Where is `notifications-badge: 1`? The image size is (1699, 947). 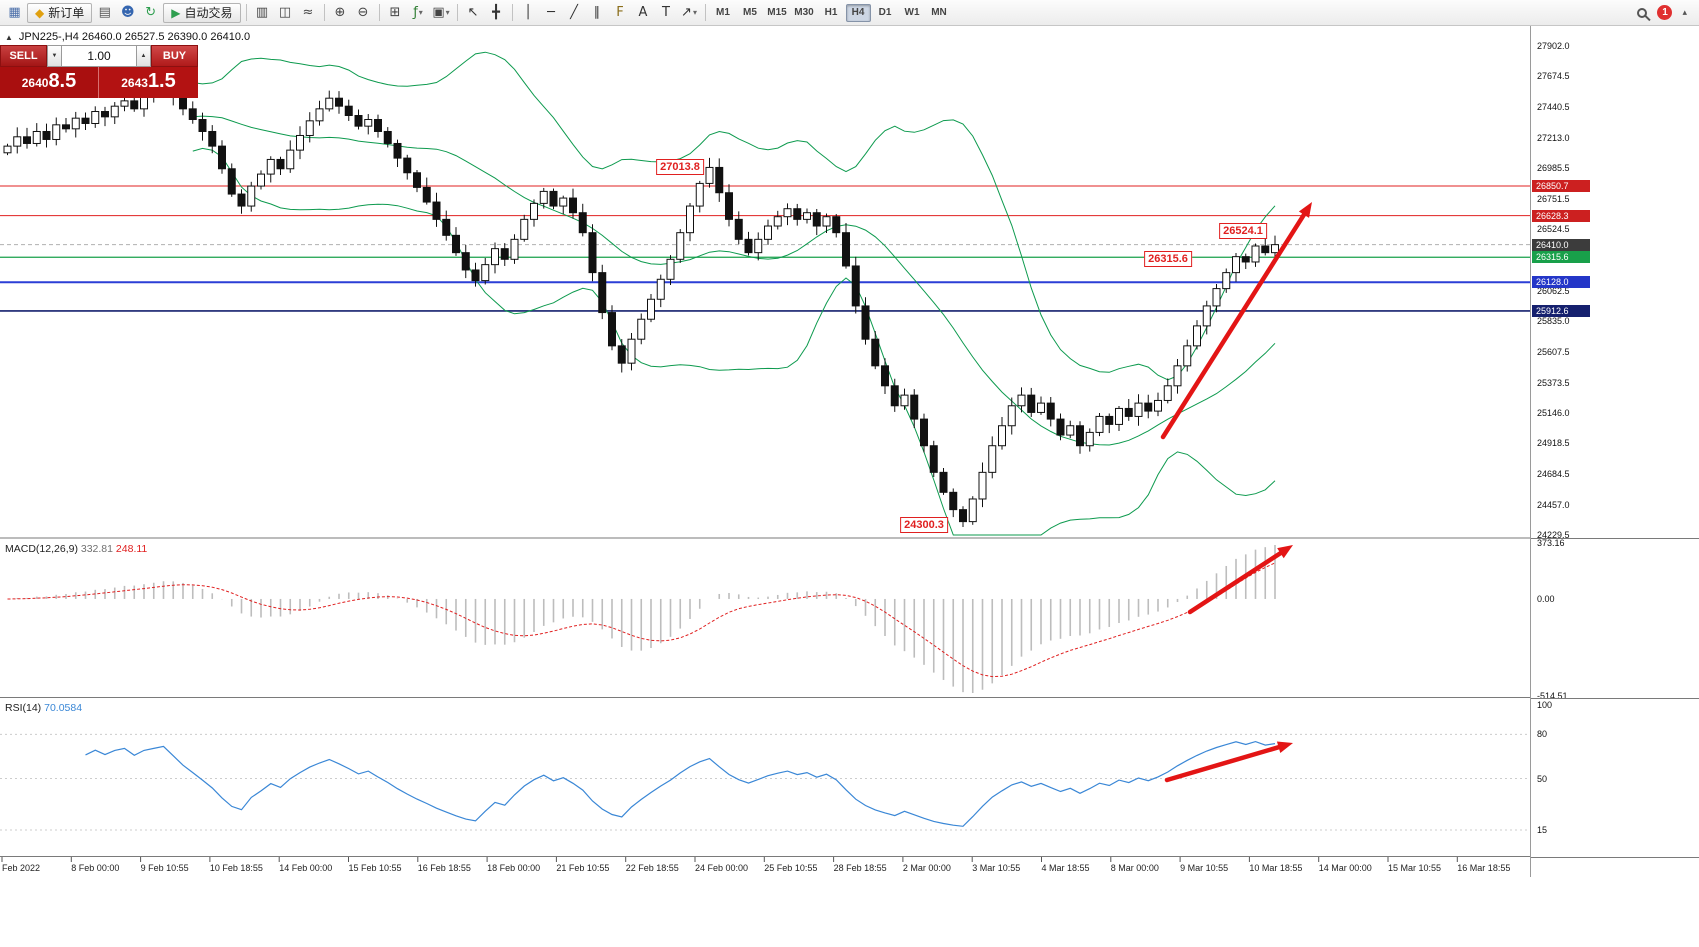 notifications-badge: 1 is located at coordinates (1665, 12).